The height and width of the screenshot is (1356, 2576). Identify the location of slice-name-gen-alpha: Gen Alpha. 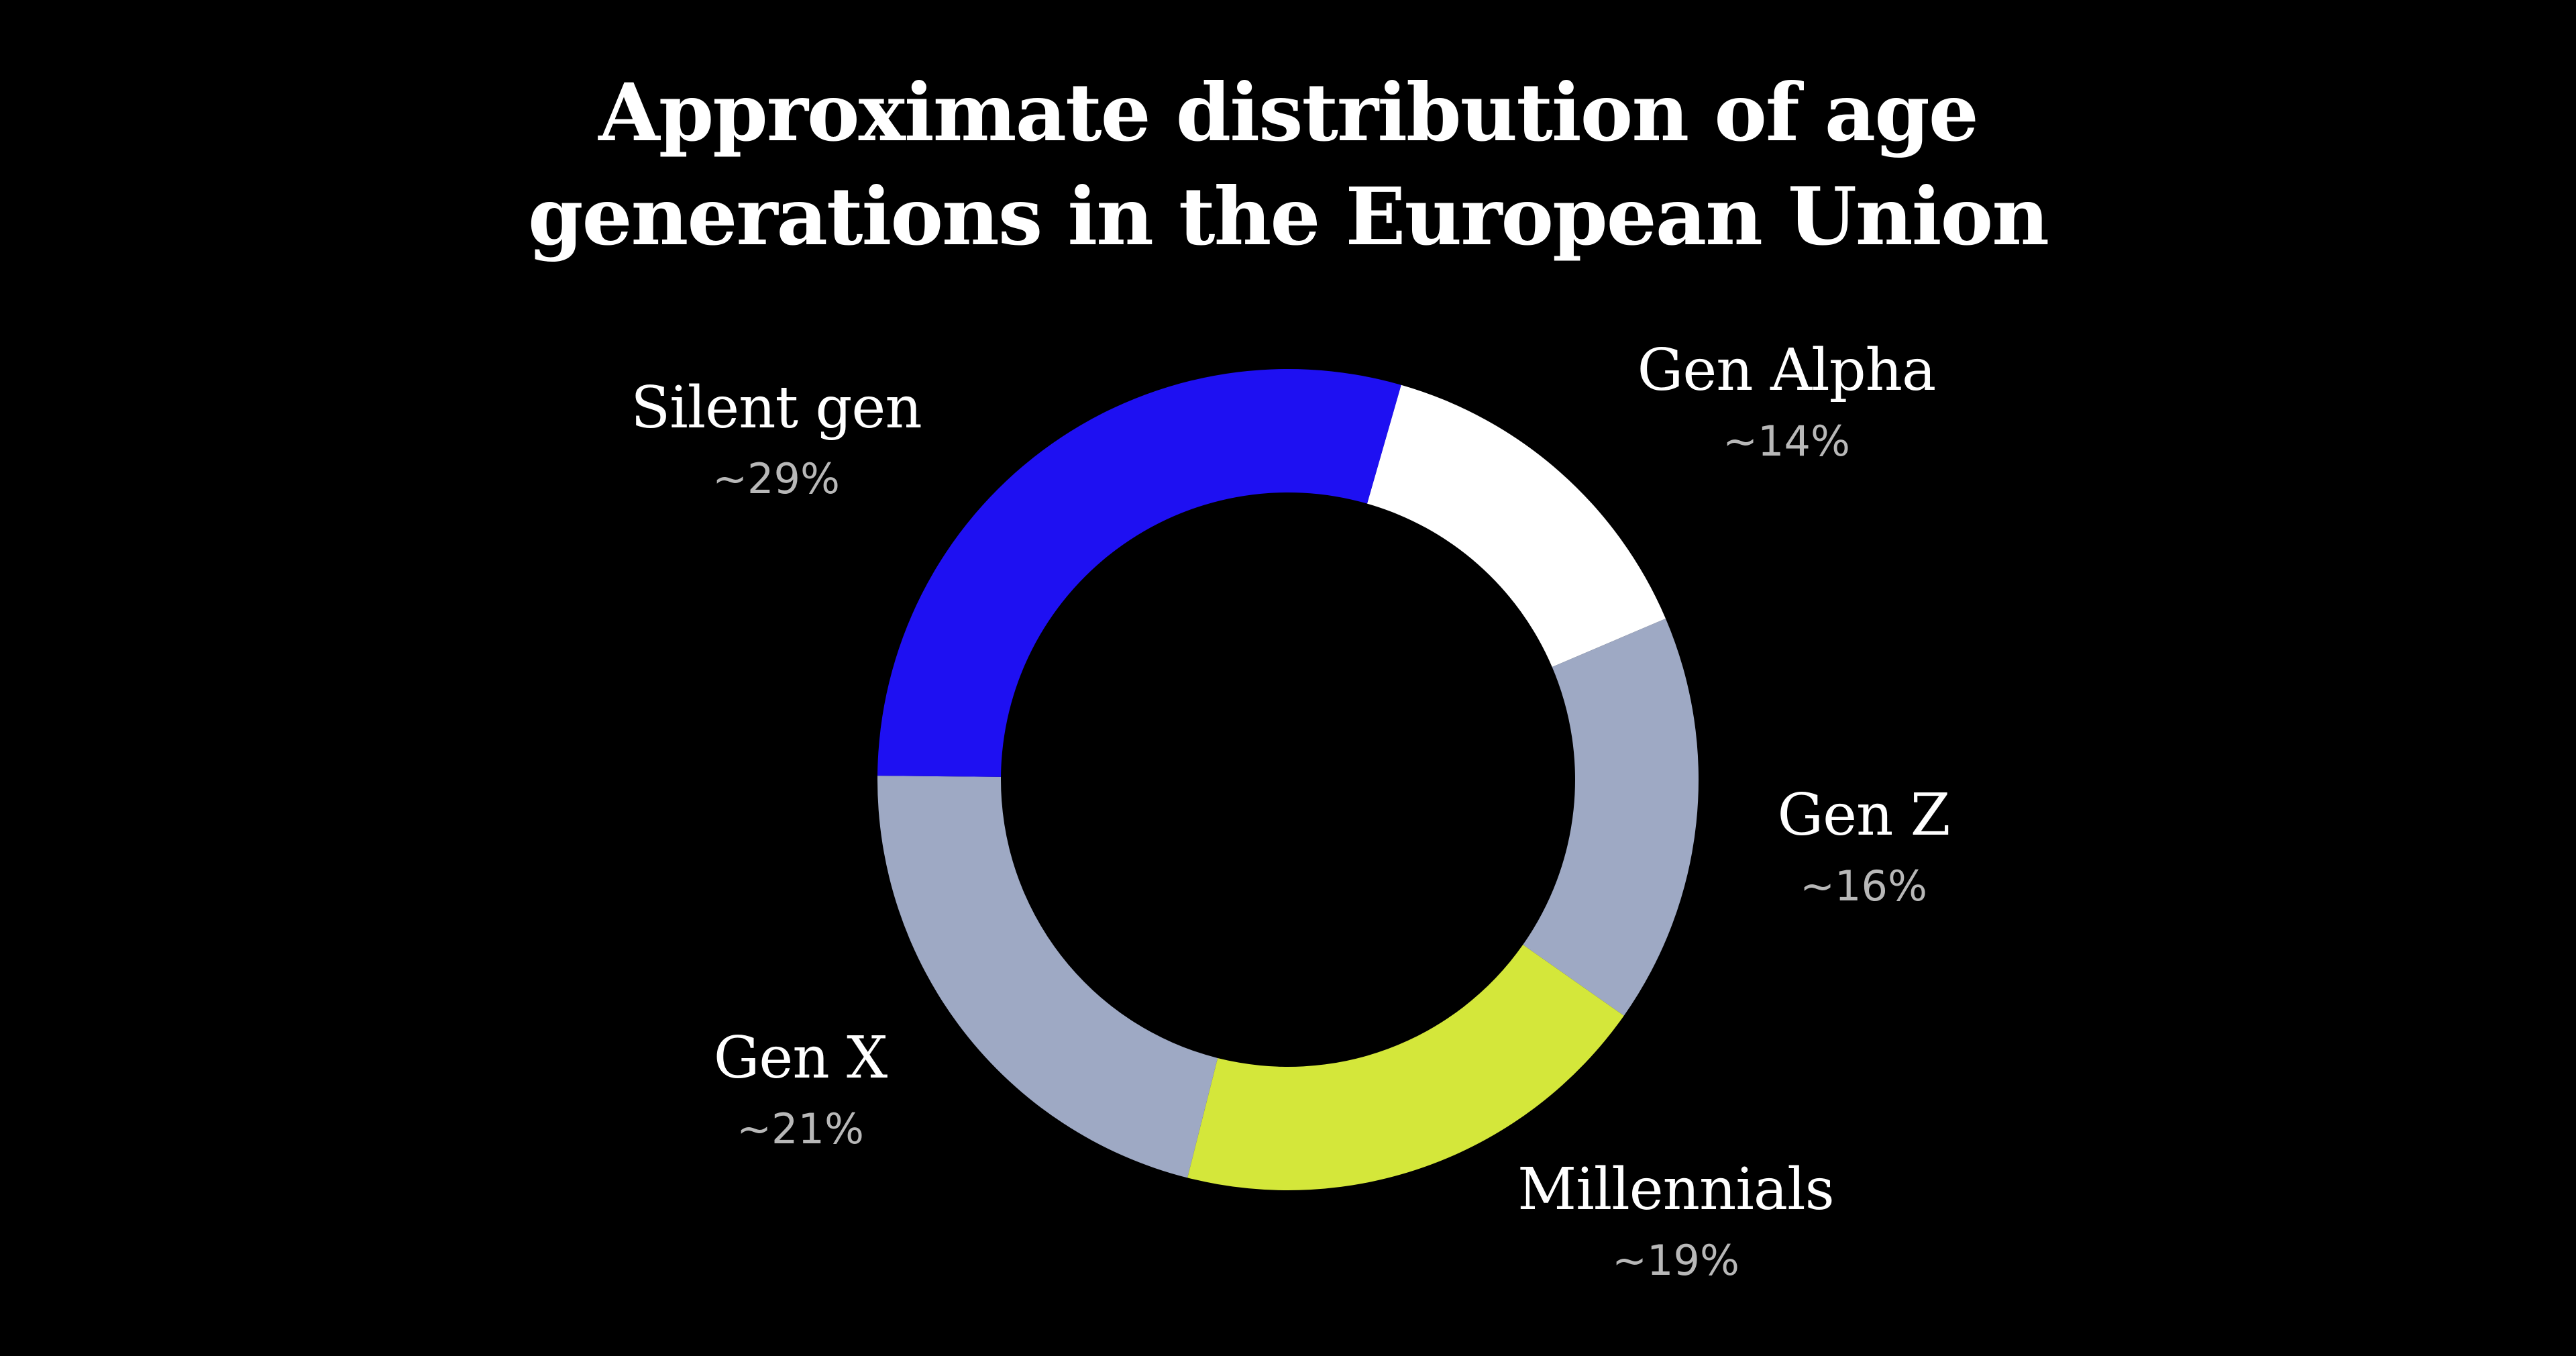
(1787, 370).